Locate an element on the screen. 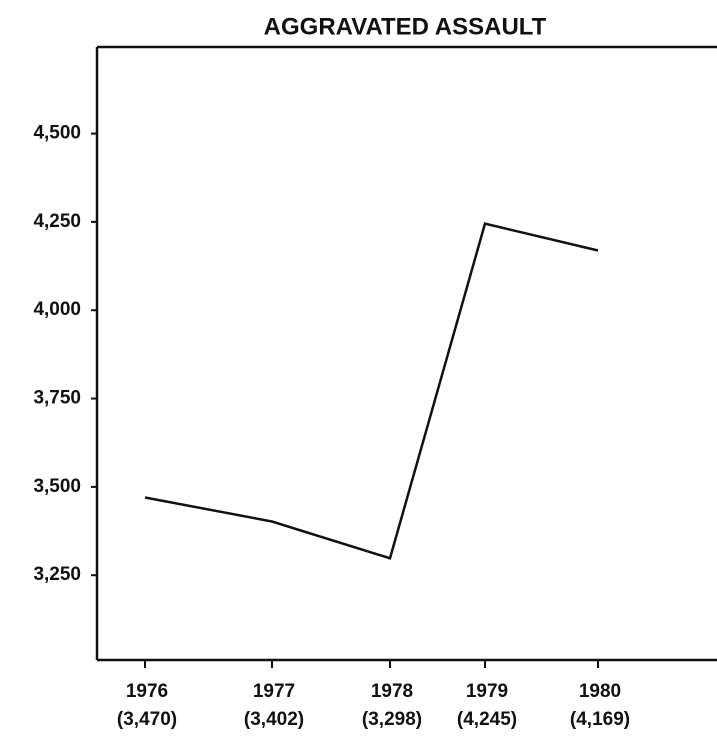  x-tick-label: 1978 is located at coordinates (392, 691).